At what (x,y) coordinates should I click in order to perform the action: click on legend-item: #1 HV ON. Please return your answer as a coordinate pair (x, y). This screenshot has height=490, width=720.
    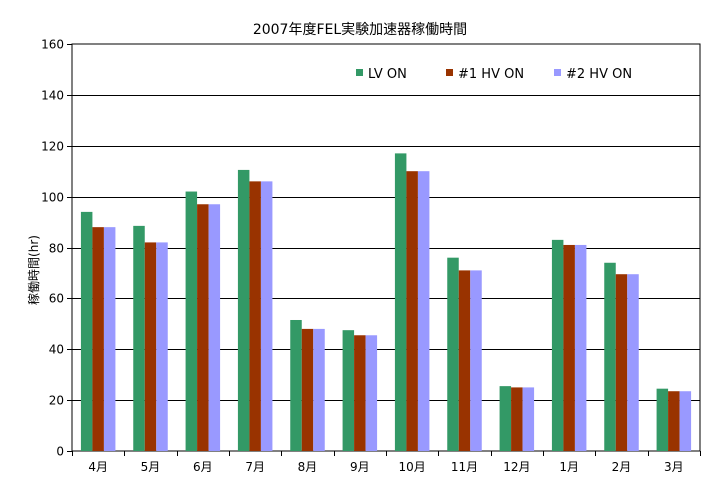
    Looking at the image, I should click on (485, 74).